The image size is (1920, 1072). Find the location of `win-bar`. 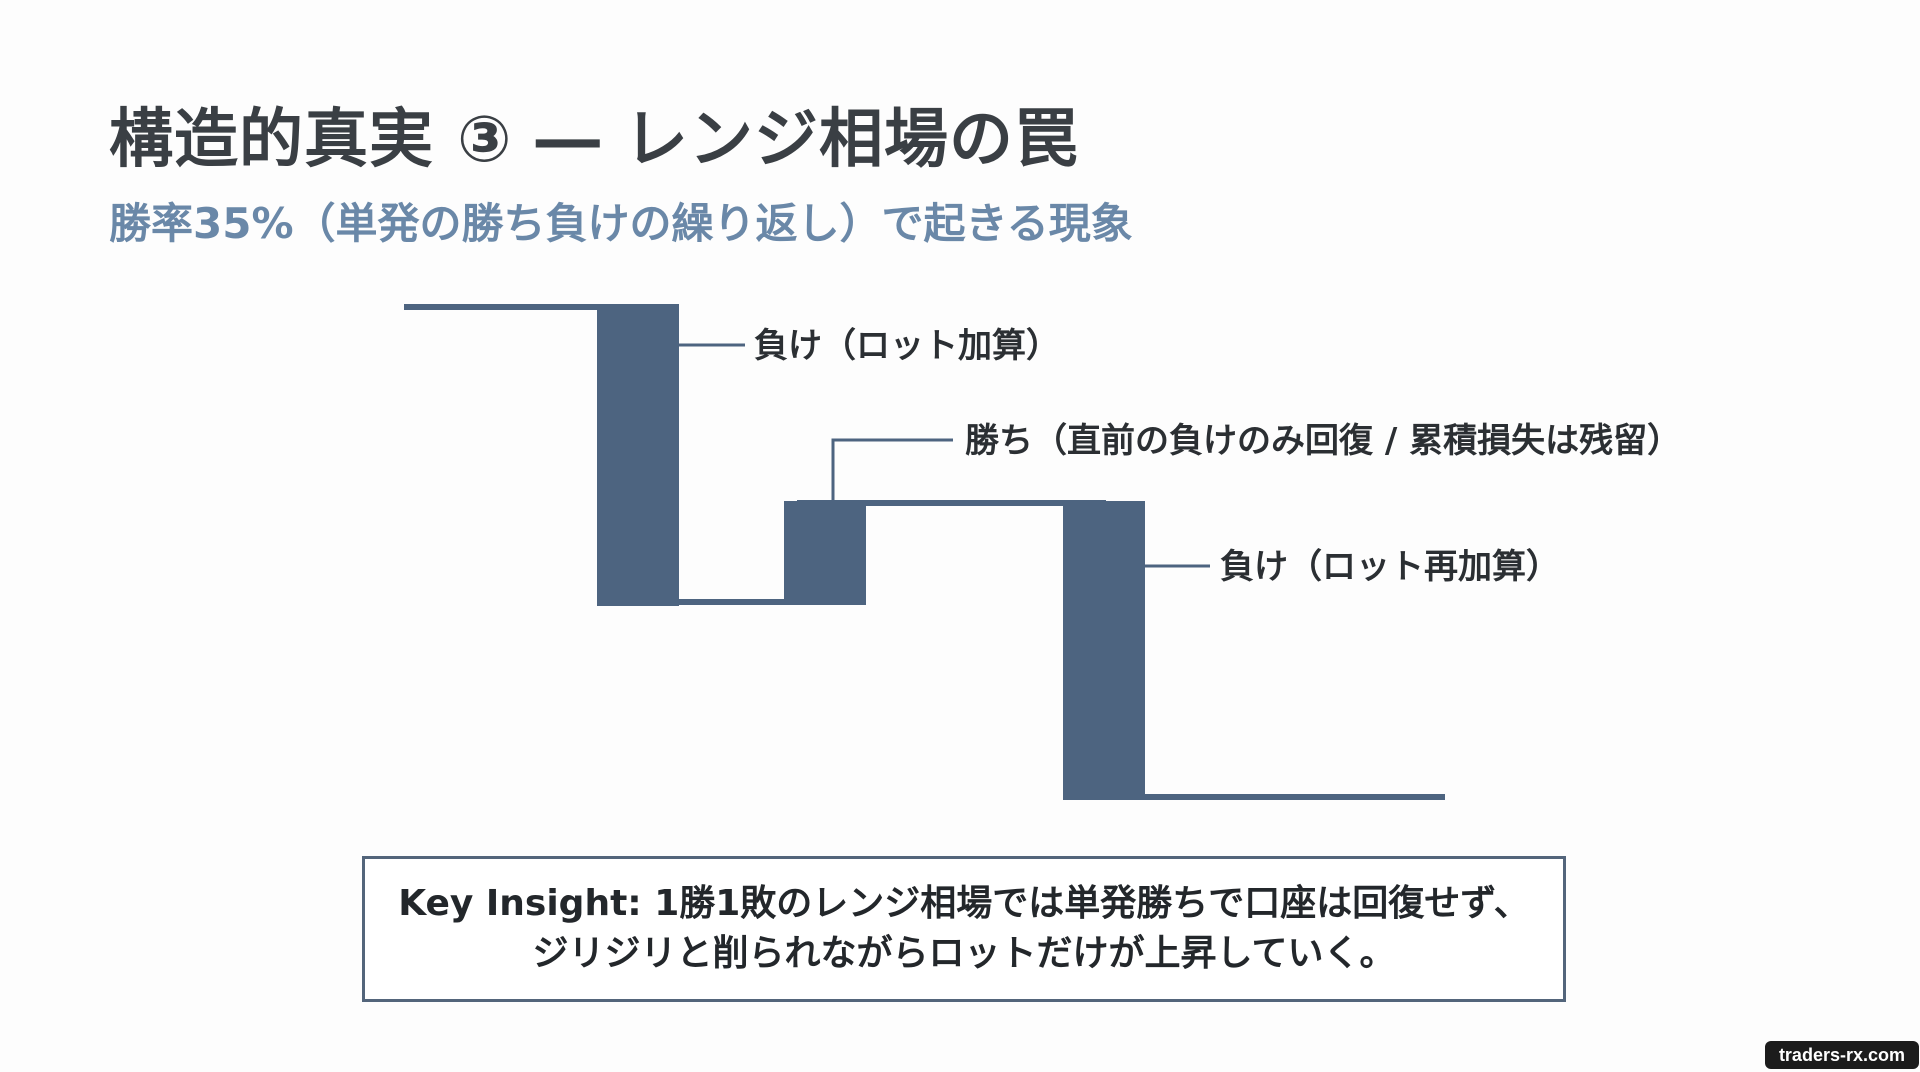

win-bar is located at coordinates (825, 553).